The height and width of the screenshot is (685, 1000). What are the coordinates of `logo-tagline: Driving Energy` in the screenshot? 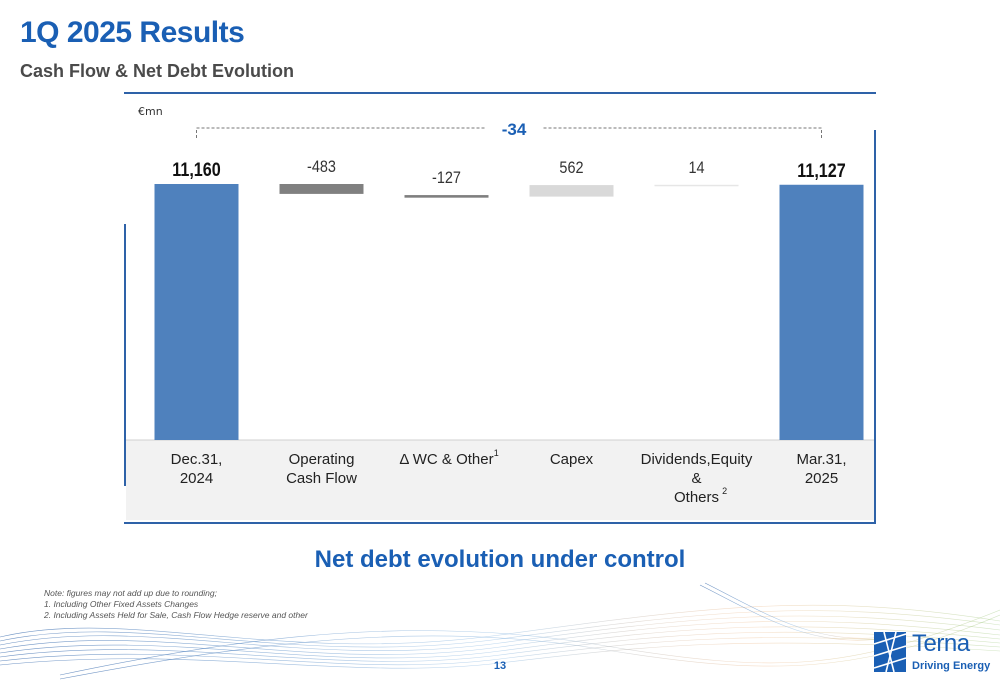 It's located at (951, 666).